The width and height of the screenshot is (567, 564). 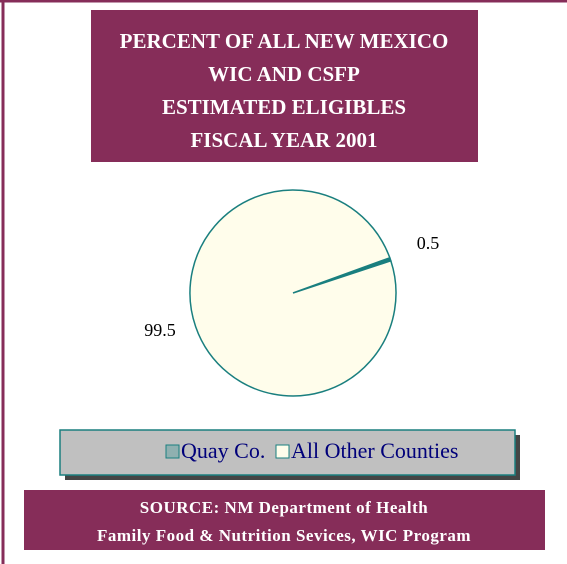 What do you see at coordinates (284, 74) in the screenshot?
I see `chart-title: WIC AND CSFP` at bounding box center [284, 74].